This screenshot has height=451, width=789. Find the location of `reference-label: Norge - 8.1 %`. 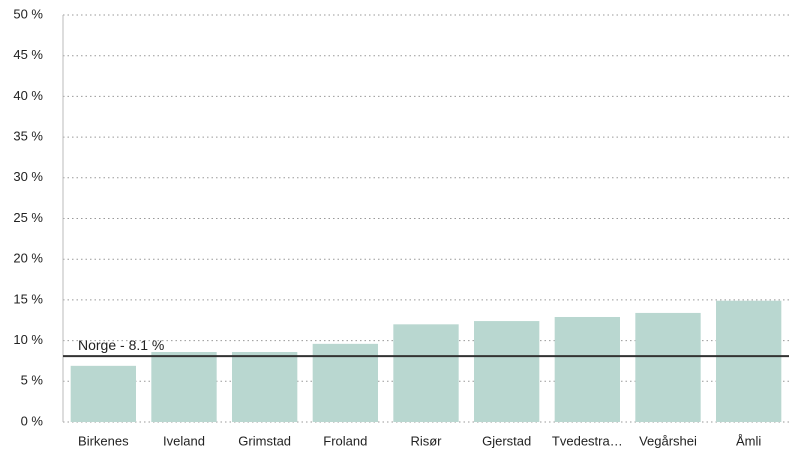

reference-label: Norge - 8.1 % is located at coordinates (121, 345).